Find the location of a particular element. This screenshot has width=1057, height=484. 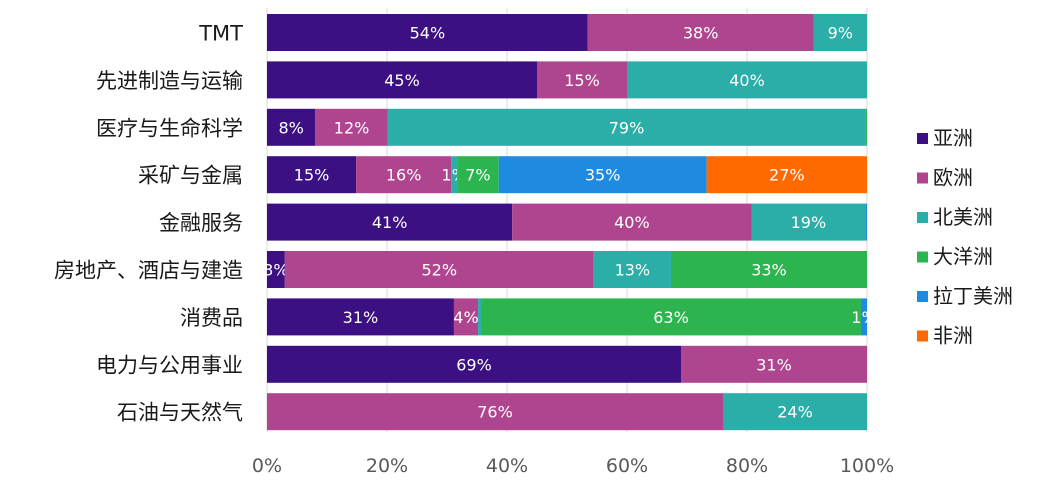

x-tick-label: 0% is located at coordinates (267, 466).